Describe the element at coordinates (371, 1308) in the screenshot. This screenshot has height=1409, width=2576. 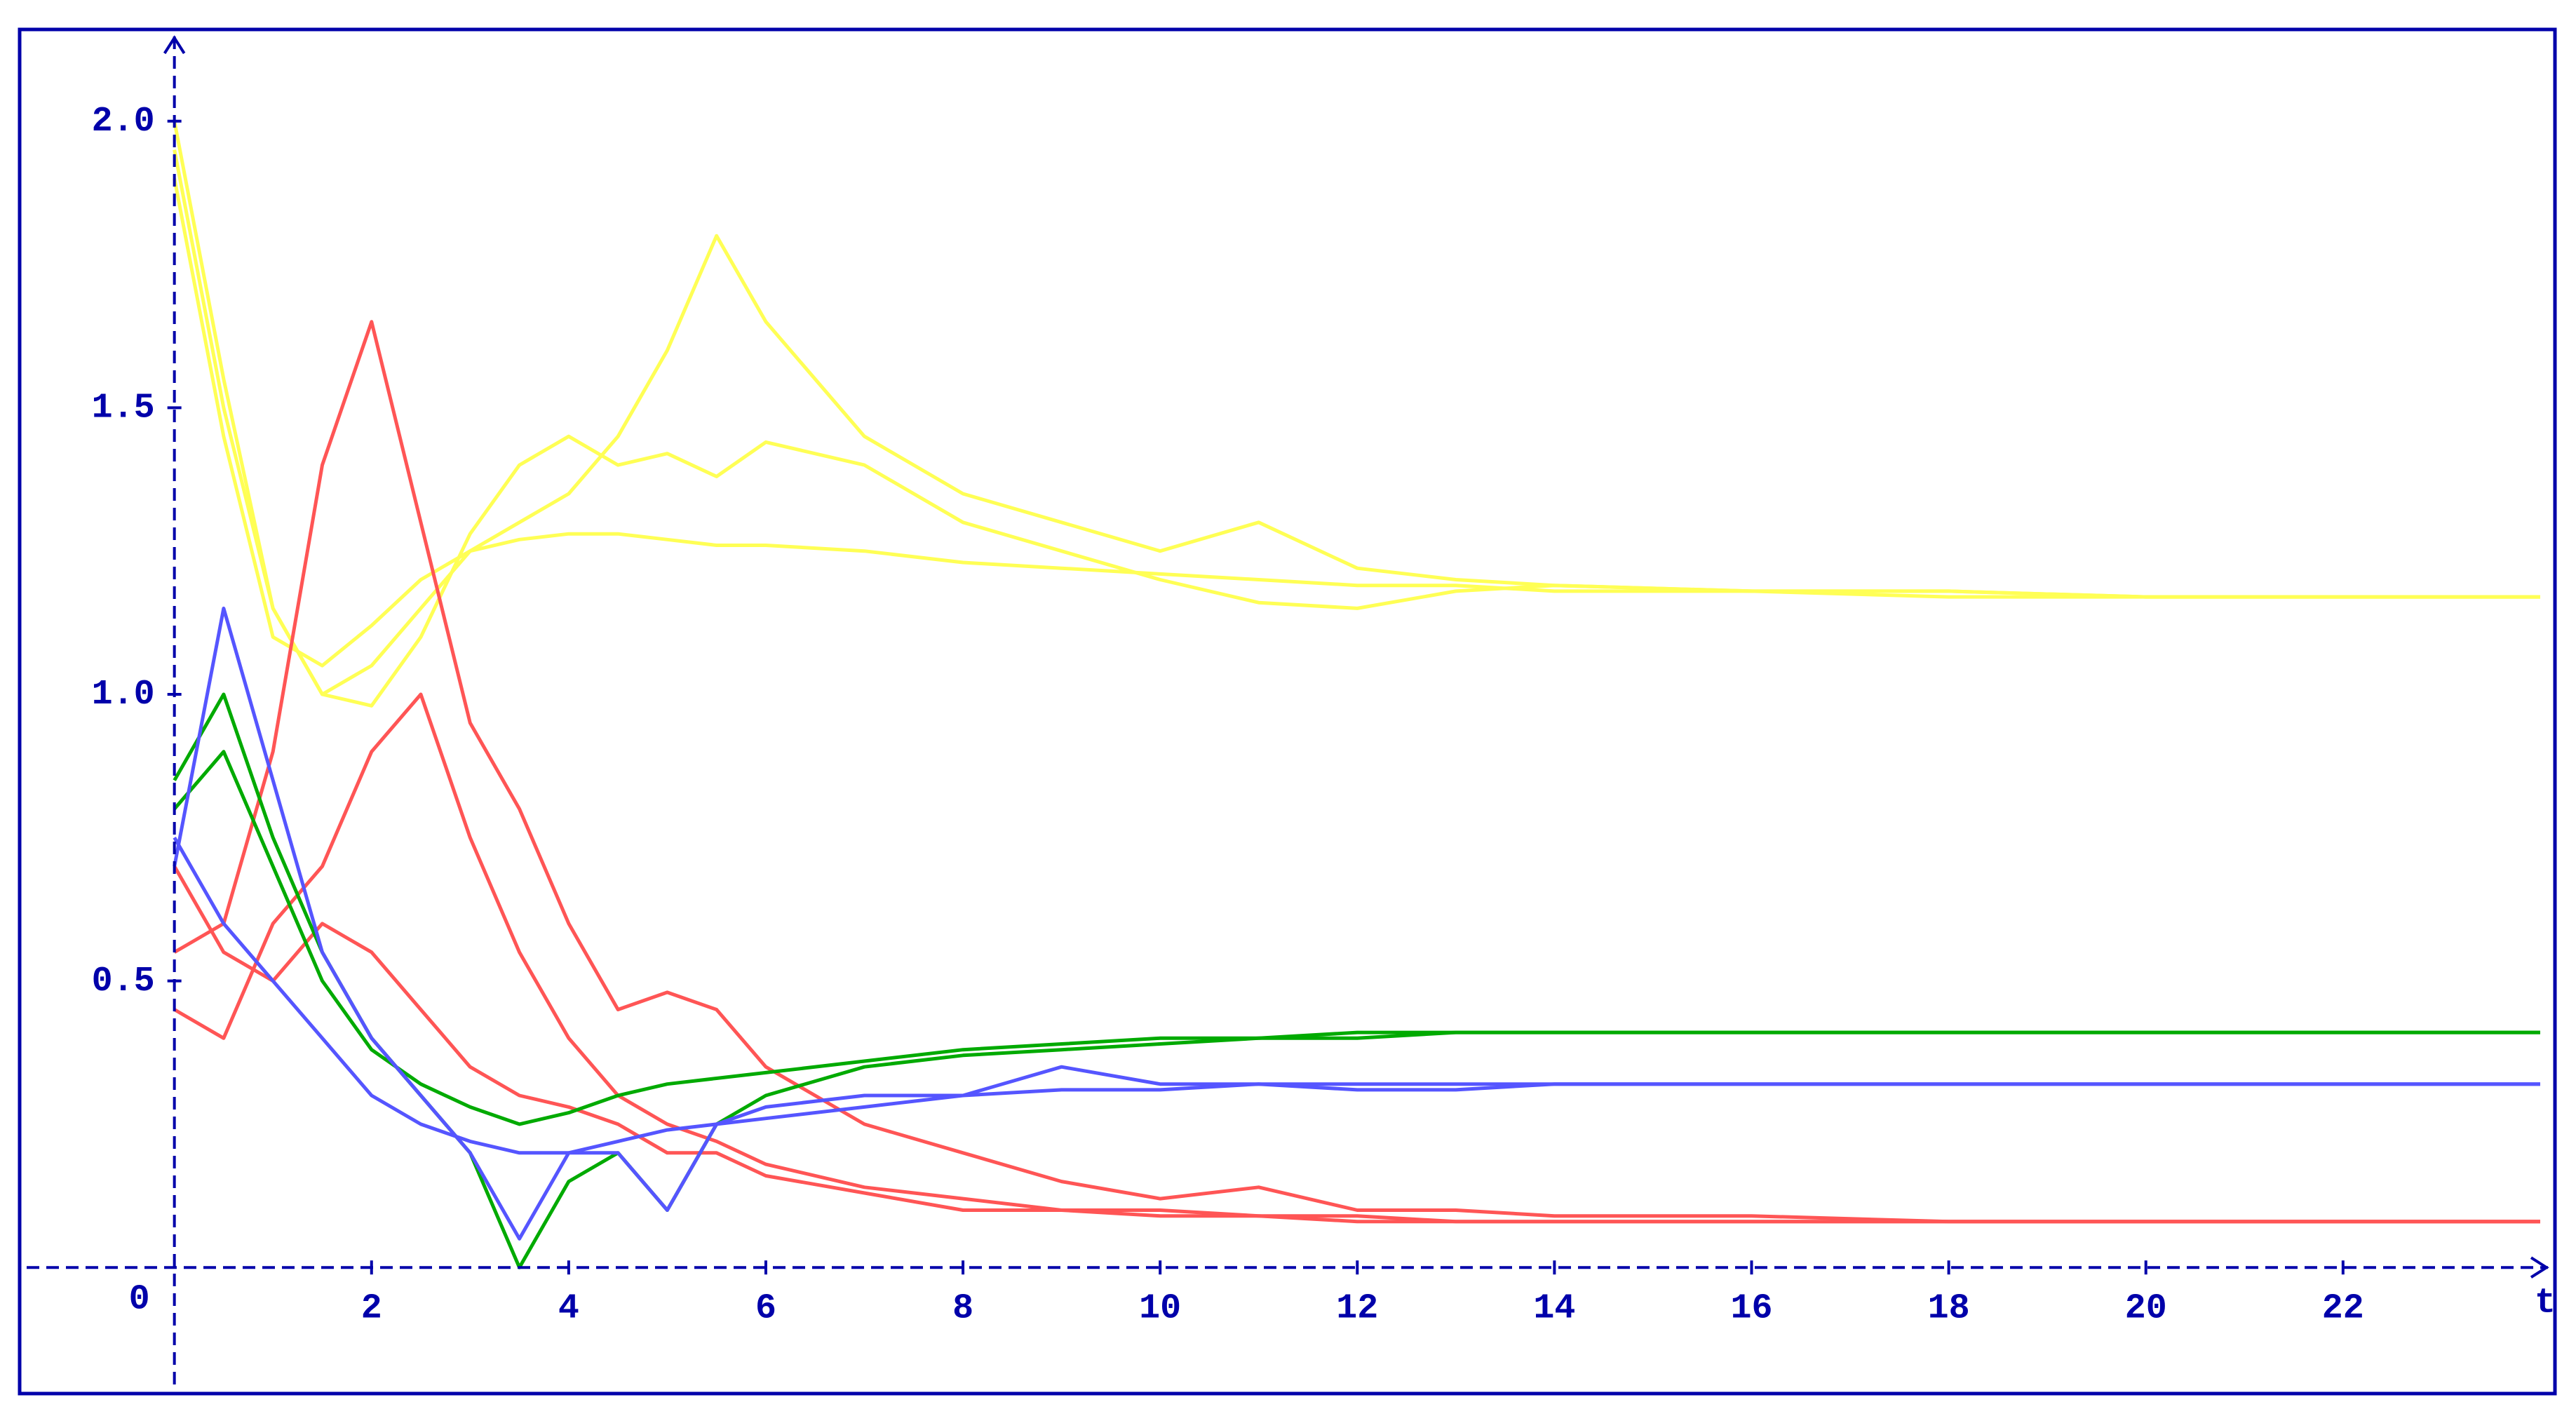
I see `x-tick-label: 2` at that location.